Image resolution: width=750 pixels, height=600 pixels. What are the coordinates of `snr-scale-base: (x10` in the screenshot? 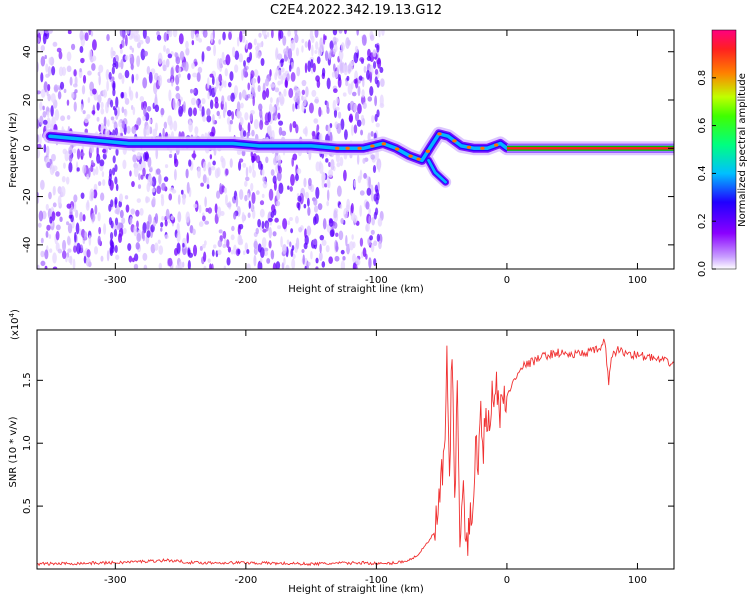 It's located at (15, 328).